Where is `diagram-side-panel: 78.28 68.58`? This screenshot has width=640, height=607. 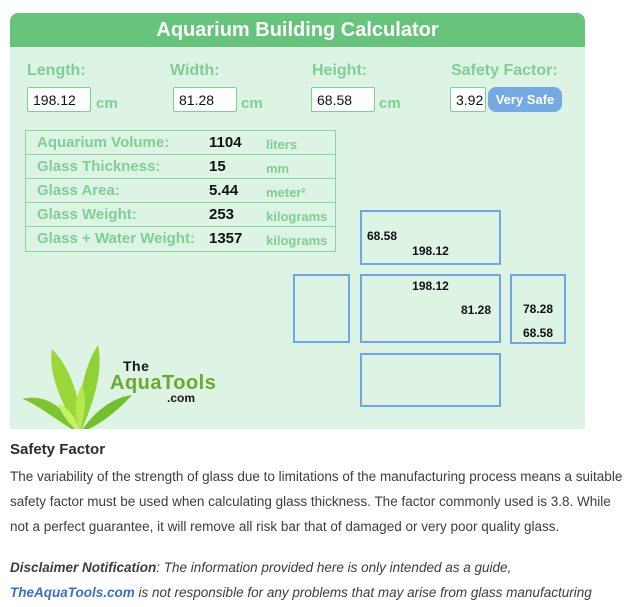
diagram-side-panel: 78.28 68.58 is located at coordinates (538, 309).